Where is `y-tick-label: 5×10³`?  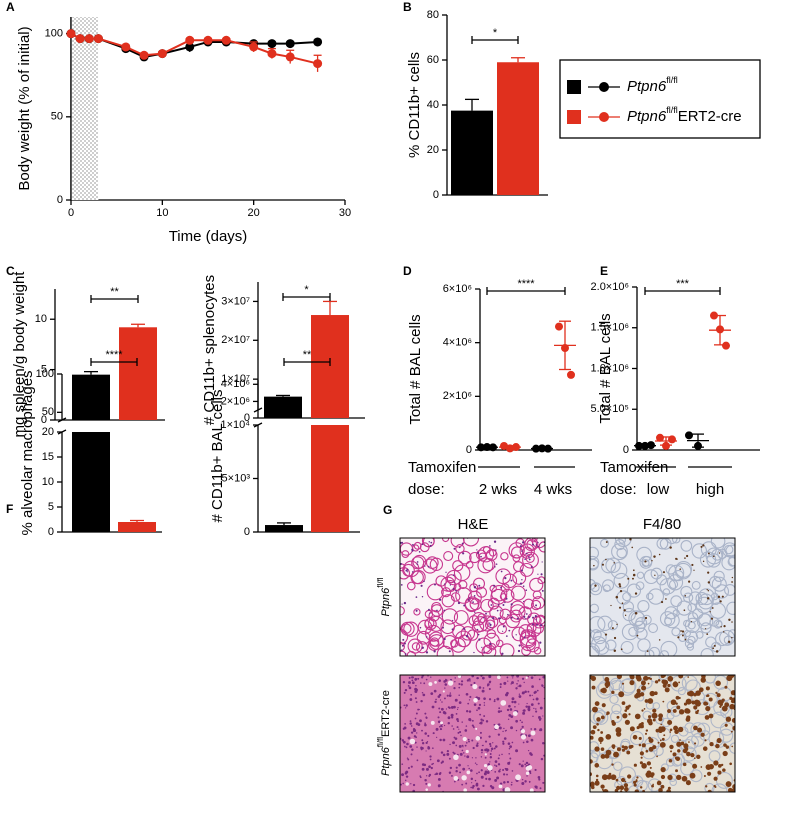 y-tick-label: 5×10³ is located at coordinates (236, 478).